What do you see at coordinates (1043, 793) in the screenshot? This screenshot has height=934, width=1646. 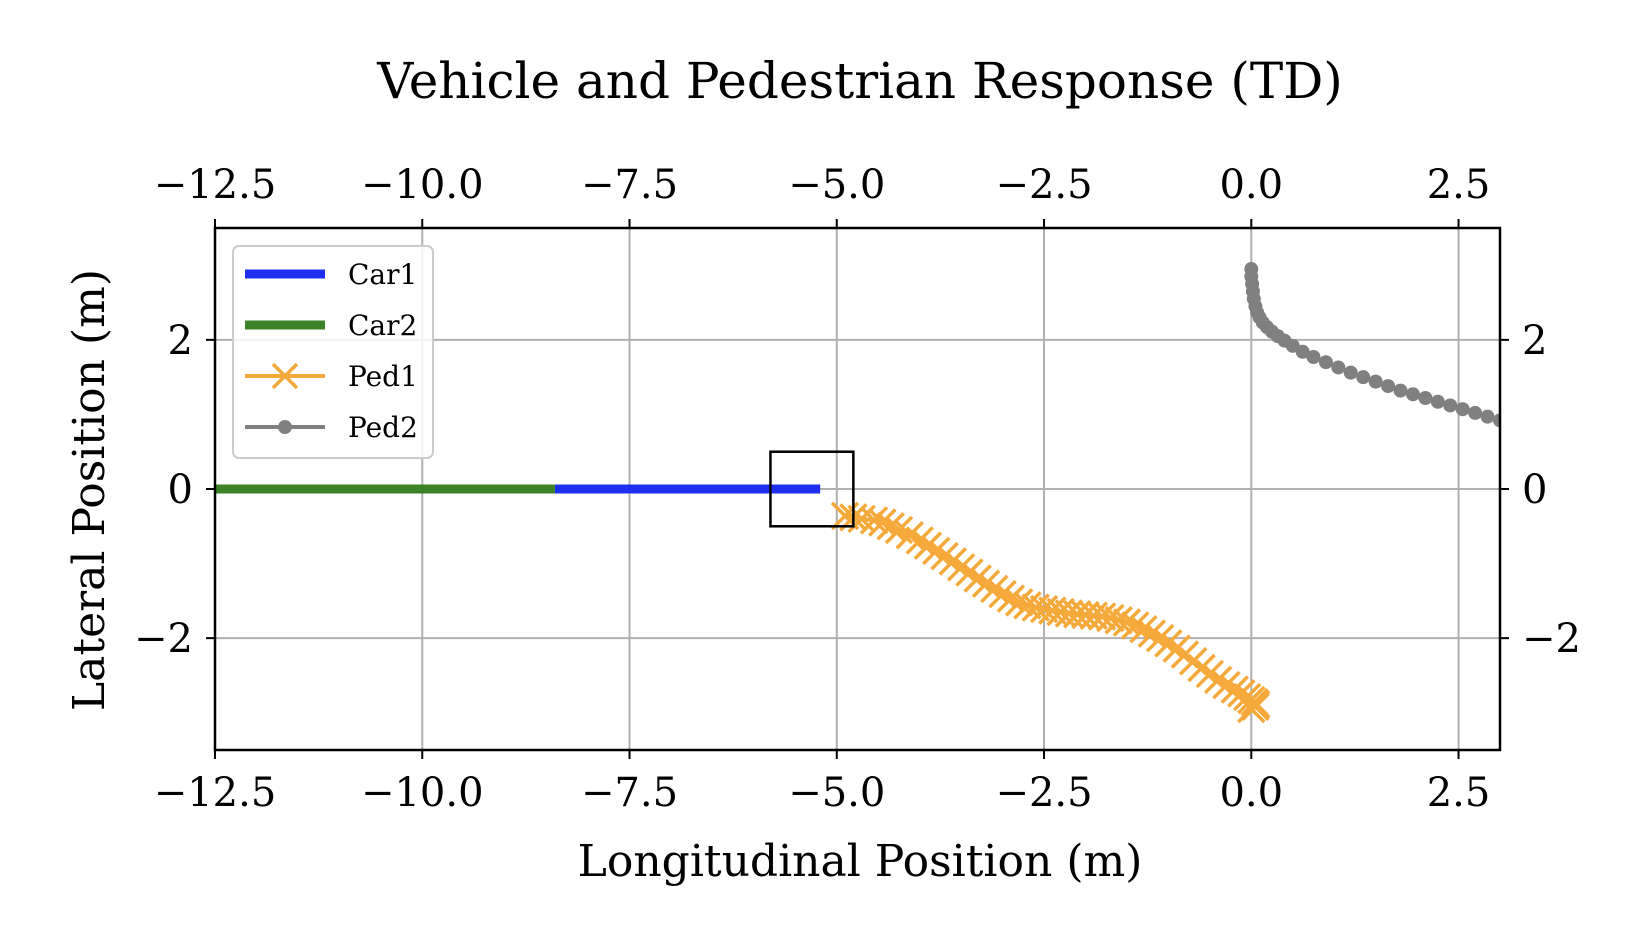 I see `x-tick-label-bottom: −2.5` at bounding box center [1043, 793].